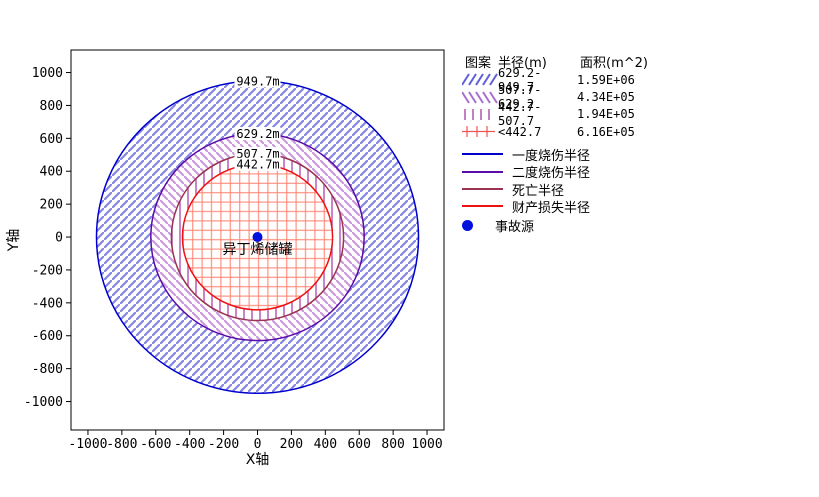 This screenshot has width=819, height=497. What do you see at coordinates (538, 191) in the screenshot?
I see `legend-line-label: 死亡半径` at bounding box center [538, 191].